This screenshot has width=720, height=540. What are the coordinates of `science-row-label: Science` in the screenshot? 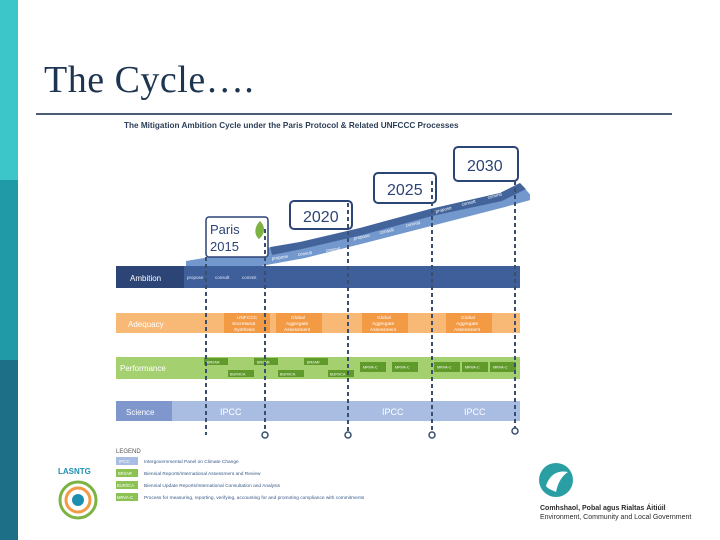 It's located at (140, 412).